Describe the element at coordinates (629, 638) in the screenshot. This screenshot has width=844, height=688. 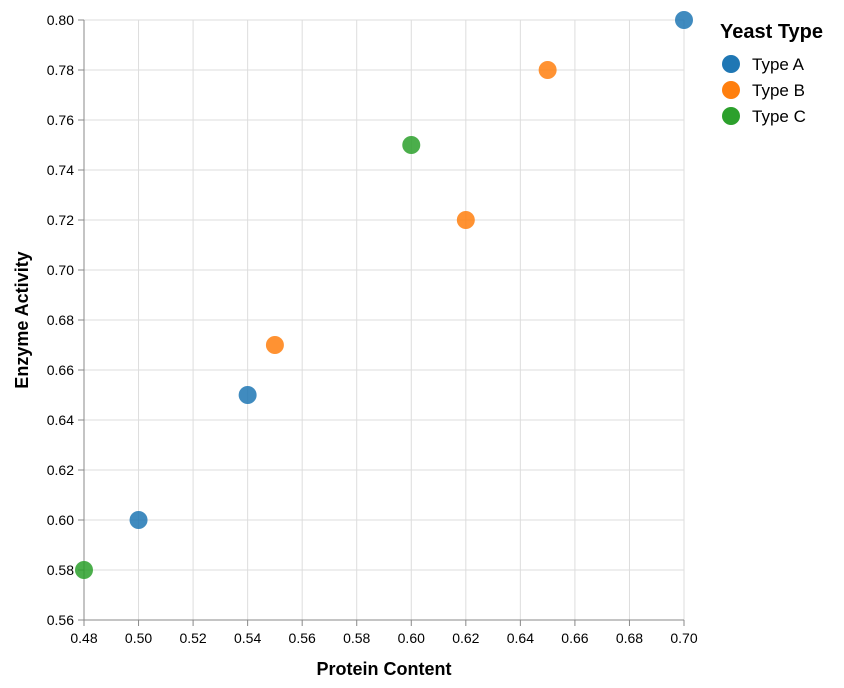
I see `x-tick-label: 0.68` at that location.